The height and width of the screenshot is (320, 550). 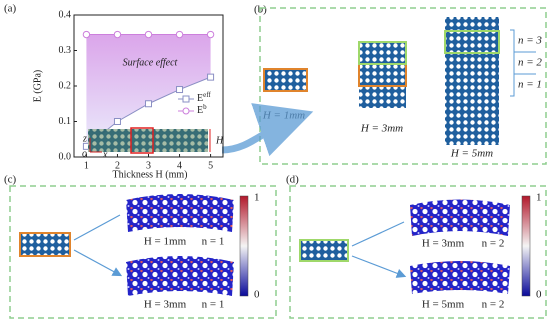 I want to click on inset-label: o, so click(x=84, y=153).